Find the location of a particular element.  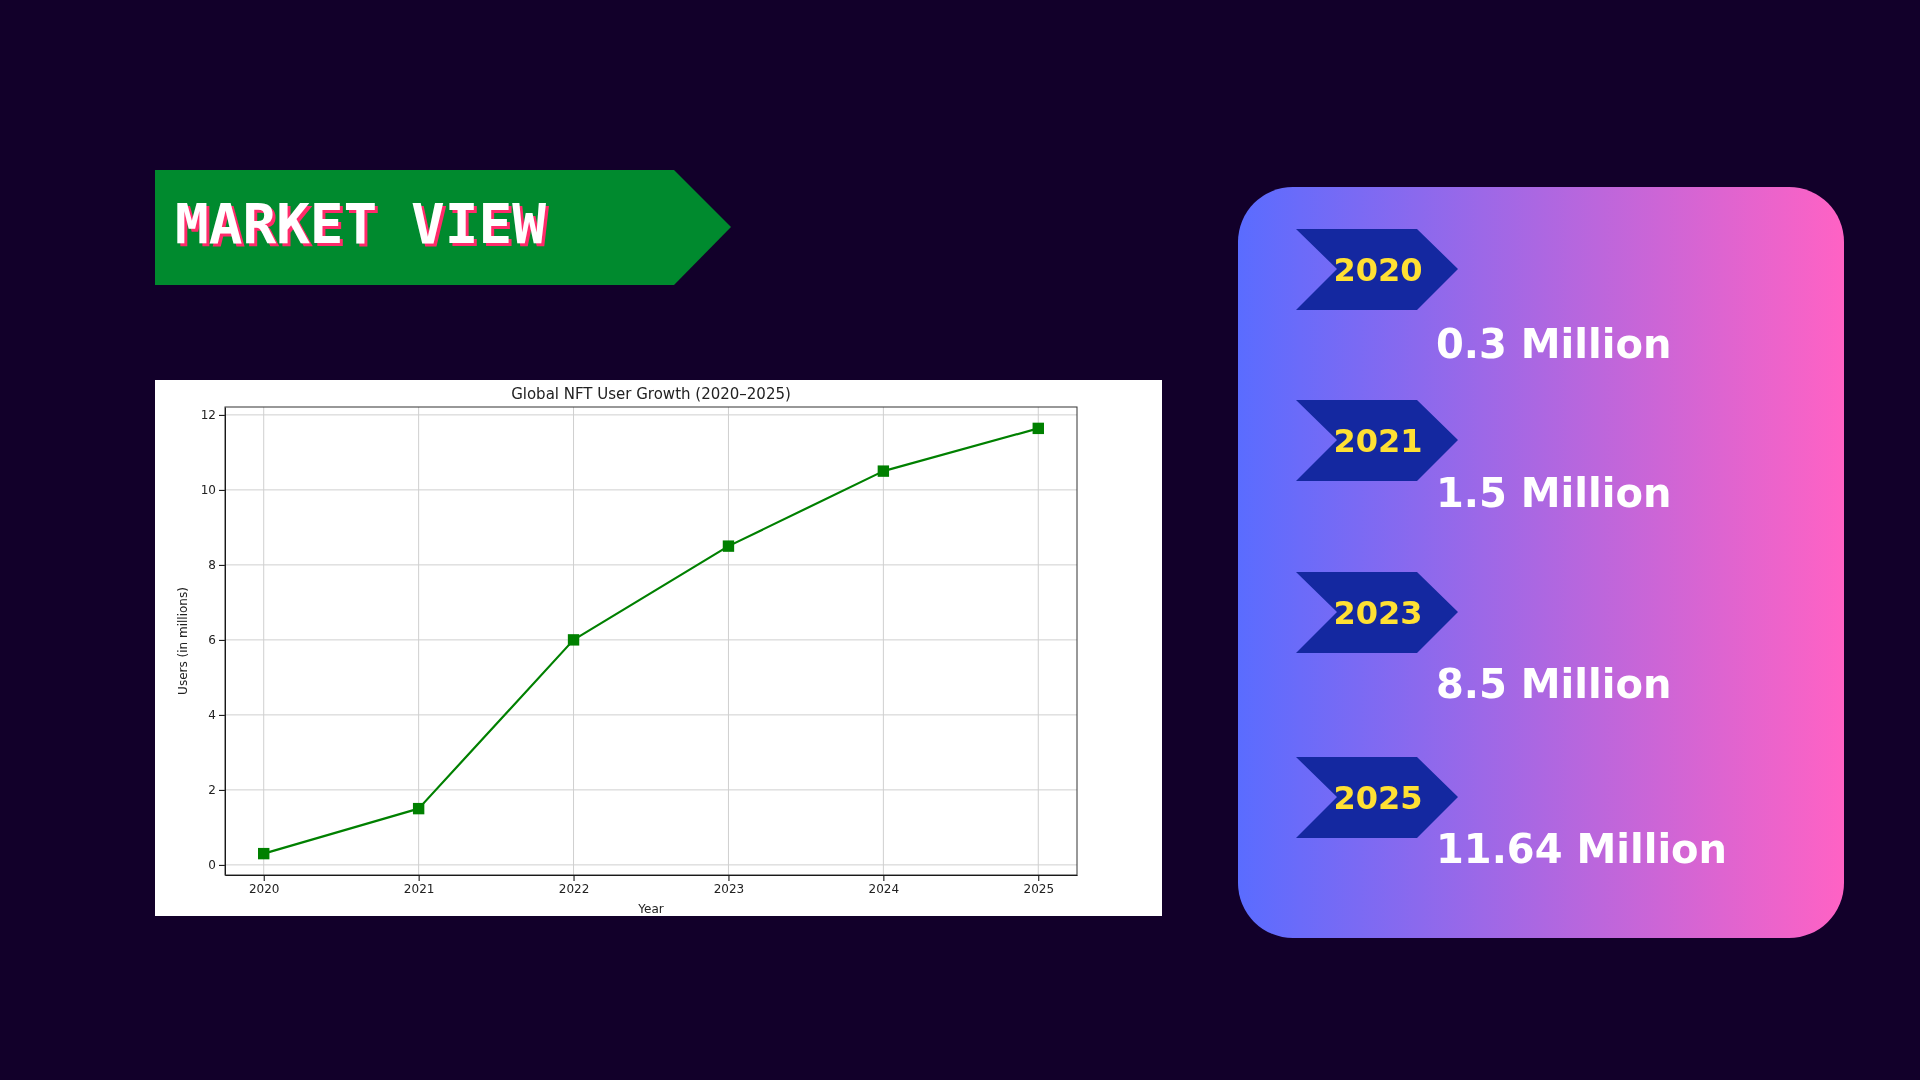

x-tick-label: 2021 is located at coordinates (419, 888).